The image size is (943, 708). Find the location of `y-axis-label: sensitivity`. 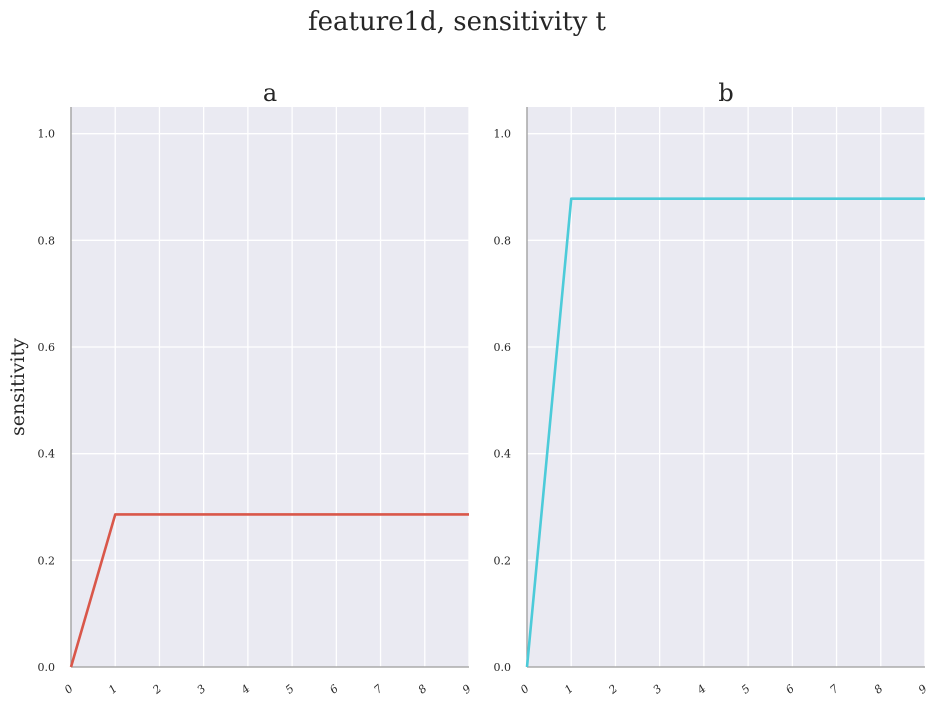

y-axis-label: sensitivity is located at coordinates (18, 387).